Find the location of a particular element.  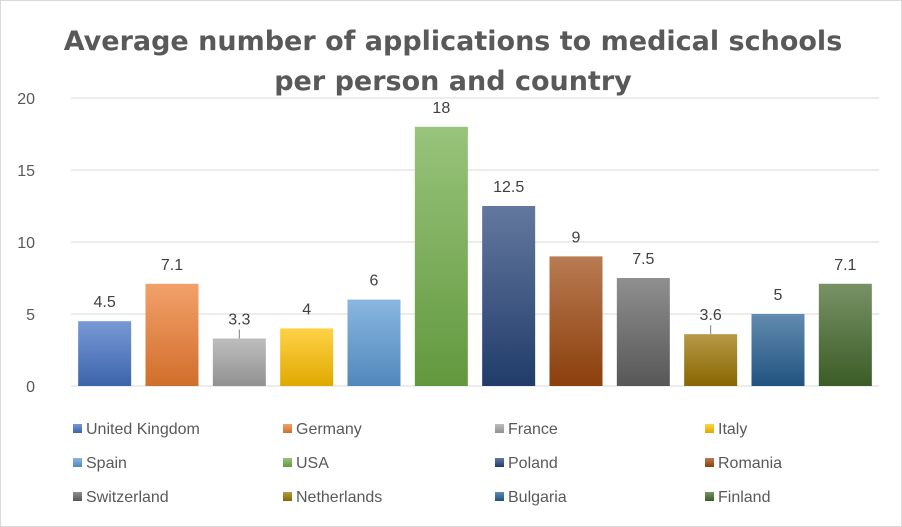

legend-label: Romania is located at coordinates (750, 463).